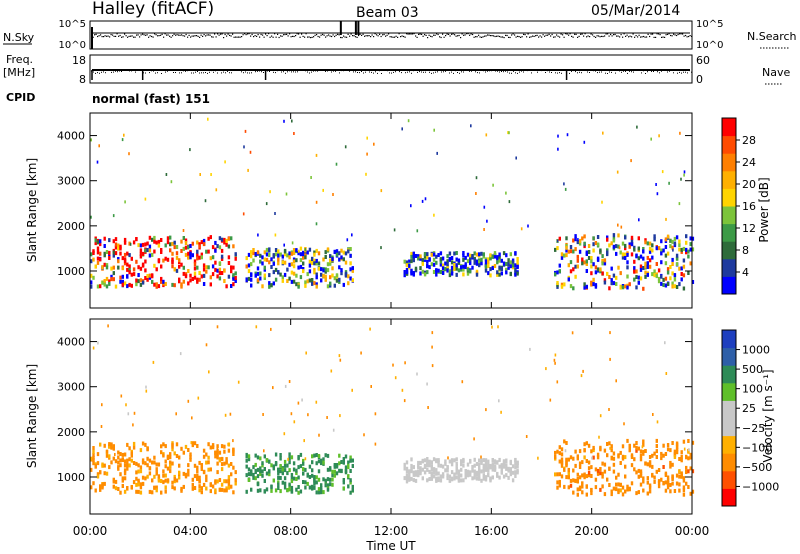 The image size is (800, 554). Describe the element at coordinates (729, 144) in the screenshot. I see `colorbar-segment` at that location.